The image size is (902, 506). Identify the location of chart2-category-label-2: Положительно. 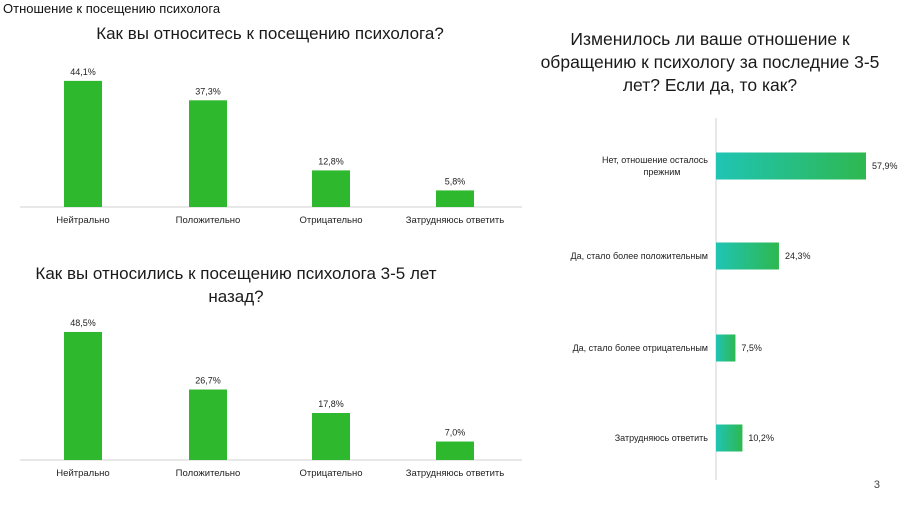
(208, 473).